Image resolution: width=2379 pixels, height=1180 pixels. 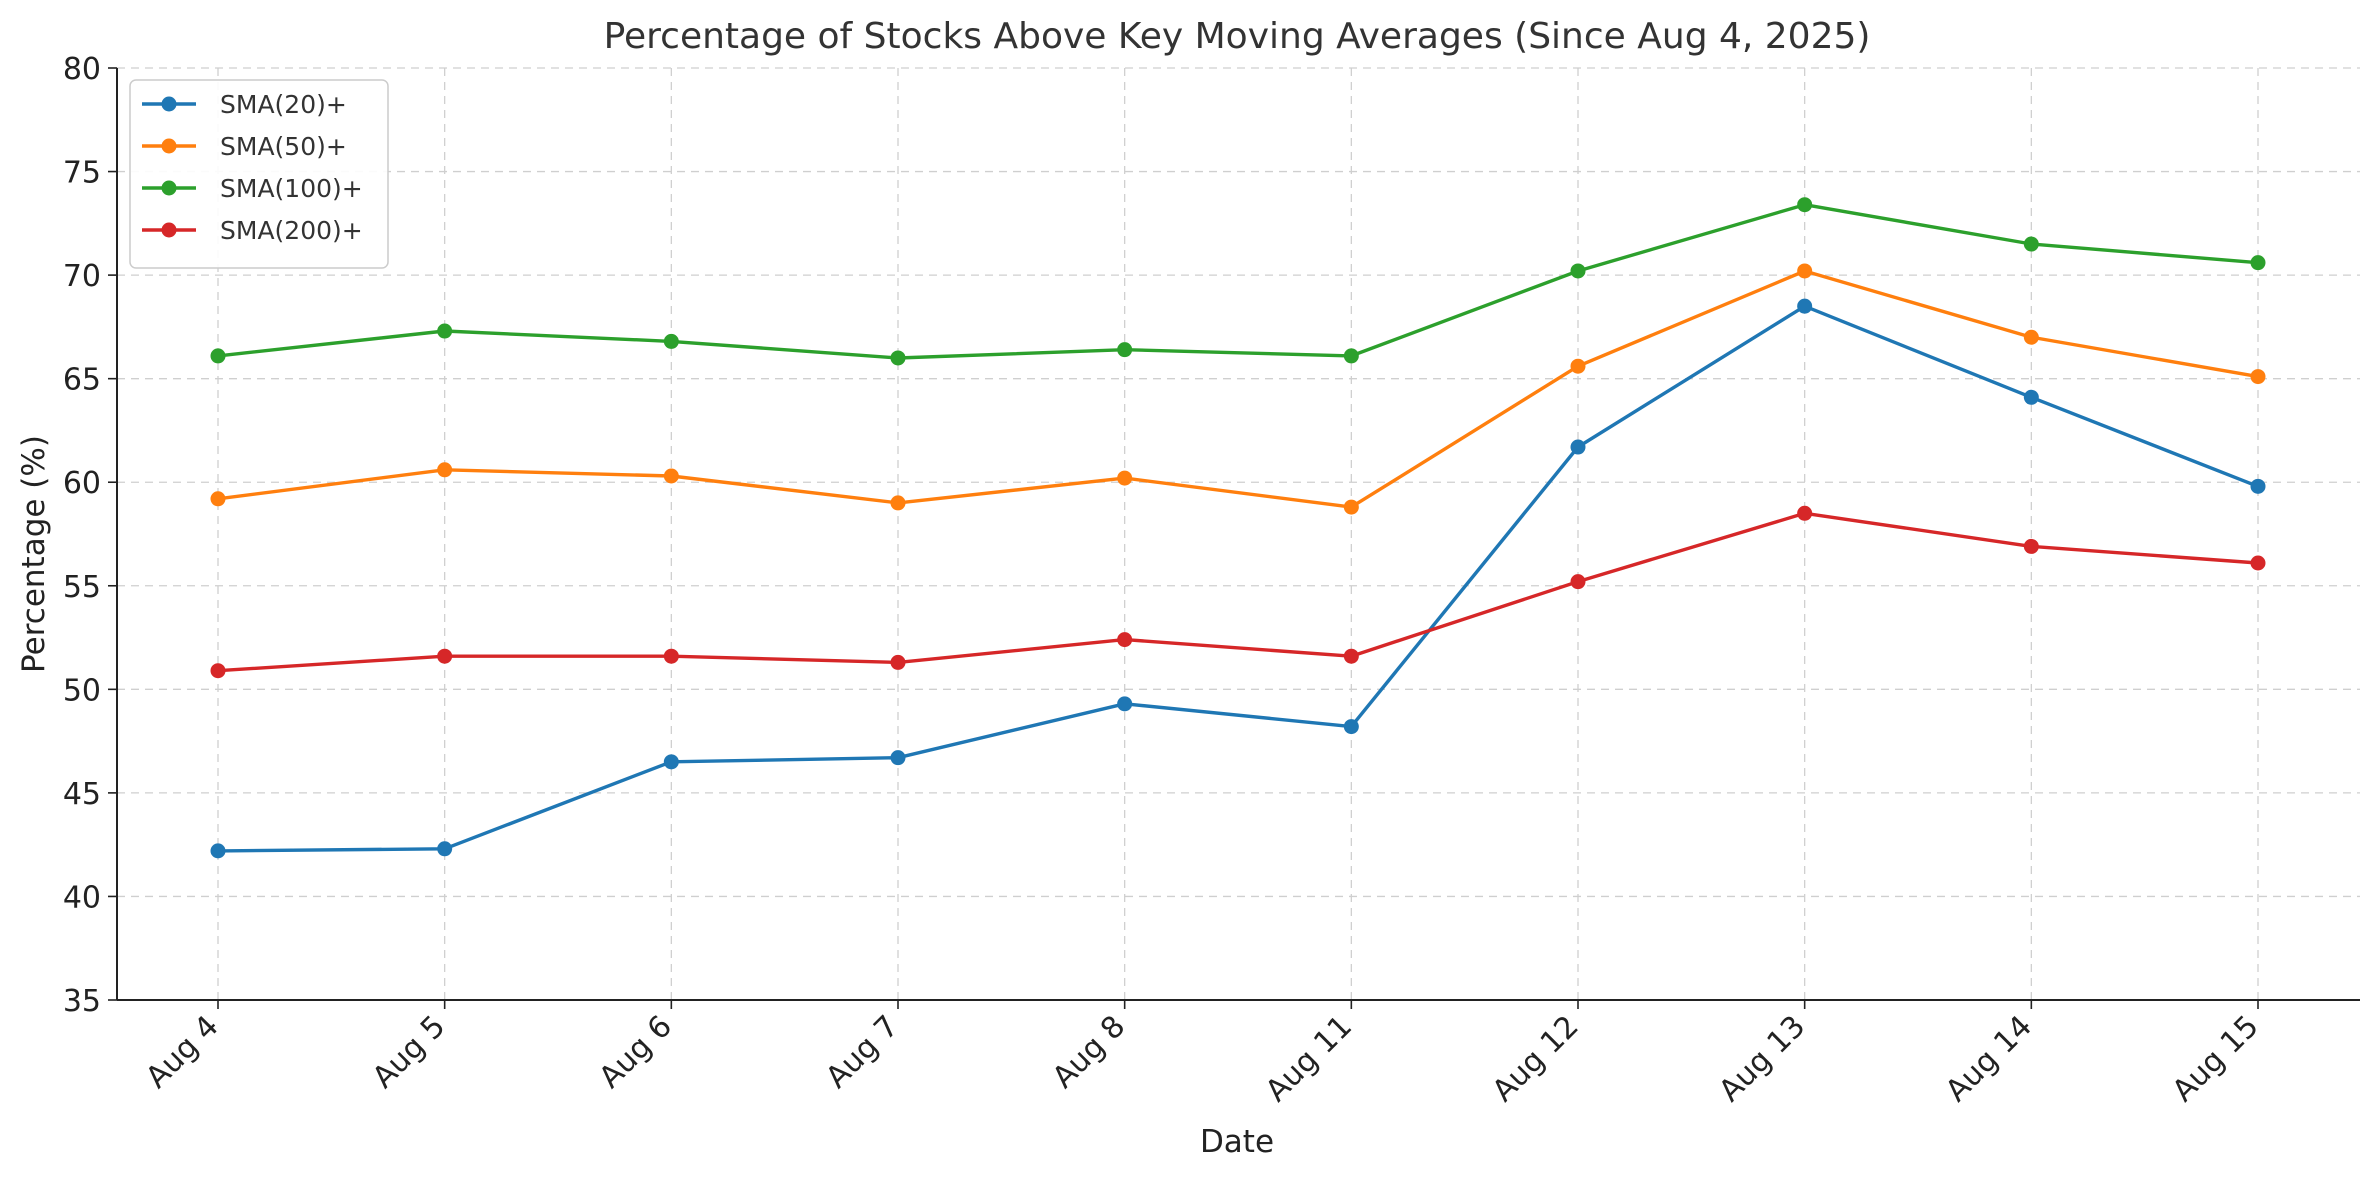 What do you see at coordinates (34, 554) in the screenshot?
I see `y-axis-label: Percentage (%)` at bounding box center [34, 554].